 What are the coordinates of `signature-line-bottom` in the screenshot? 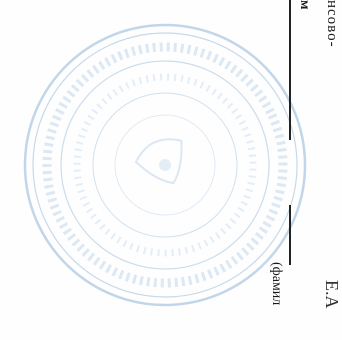 It's located at (290, 235).